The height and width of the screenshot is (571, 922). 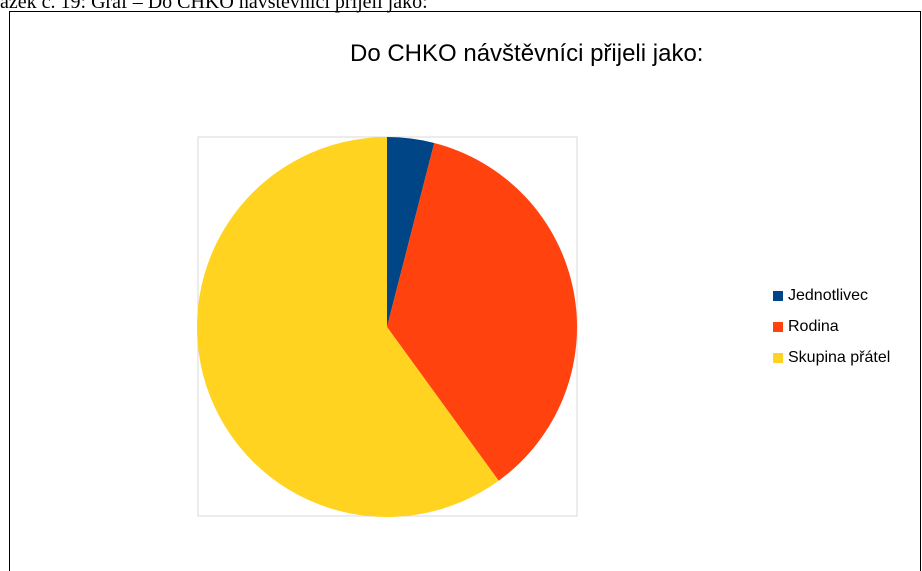 I want to click on chart-title: Do CHKO návštěvníci přijeli jako:, so click(x=527, y=53).